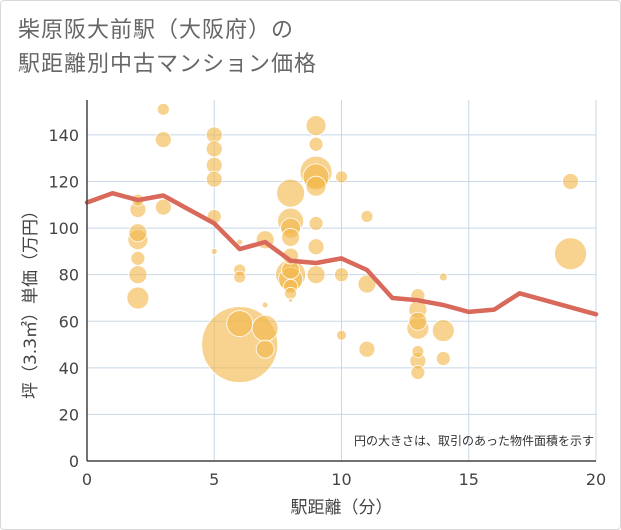 The width and height of the screenshot is (621, 530). What do you see at coordinates (63, 135) in the screenshot?
I see `y-tick-label: 140` at bounding box center [63, 135].